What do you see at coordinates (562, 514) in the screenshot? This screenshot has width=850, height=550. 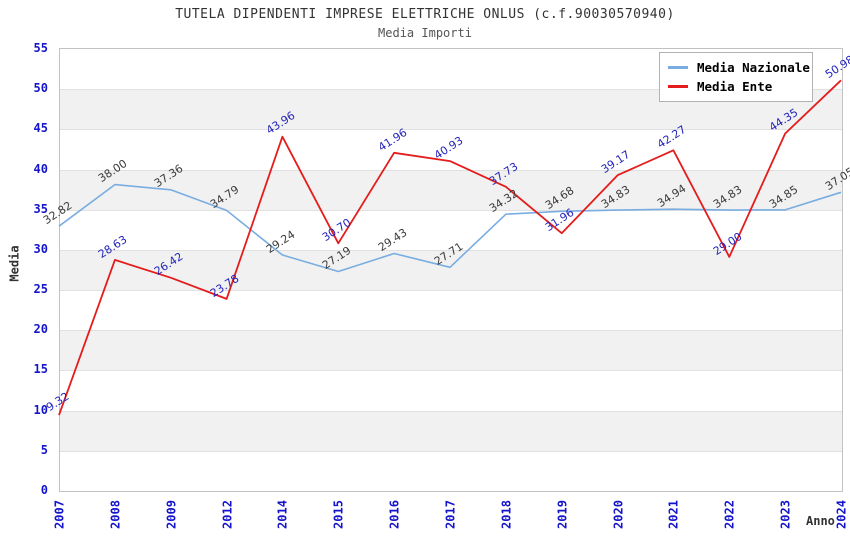 I see `x-tick-label: 2019` at bounding box center [562, 514].